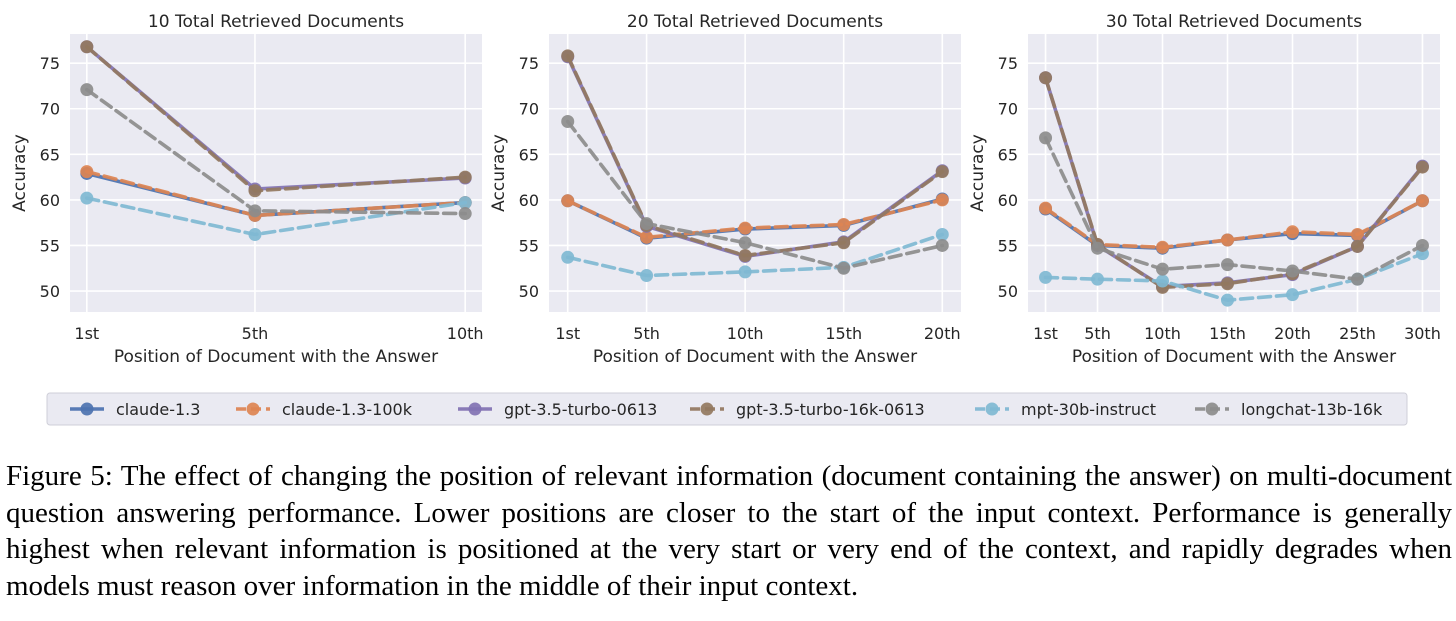 The width and height of the screenshot is (1456, 621). What do you see at coordinates (1422, 333) in the screenshot?
I see `x-tick-label: 30th` at bounding box center [1422, 333].